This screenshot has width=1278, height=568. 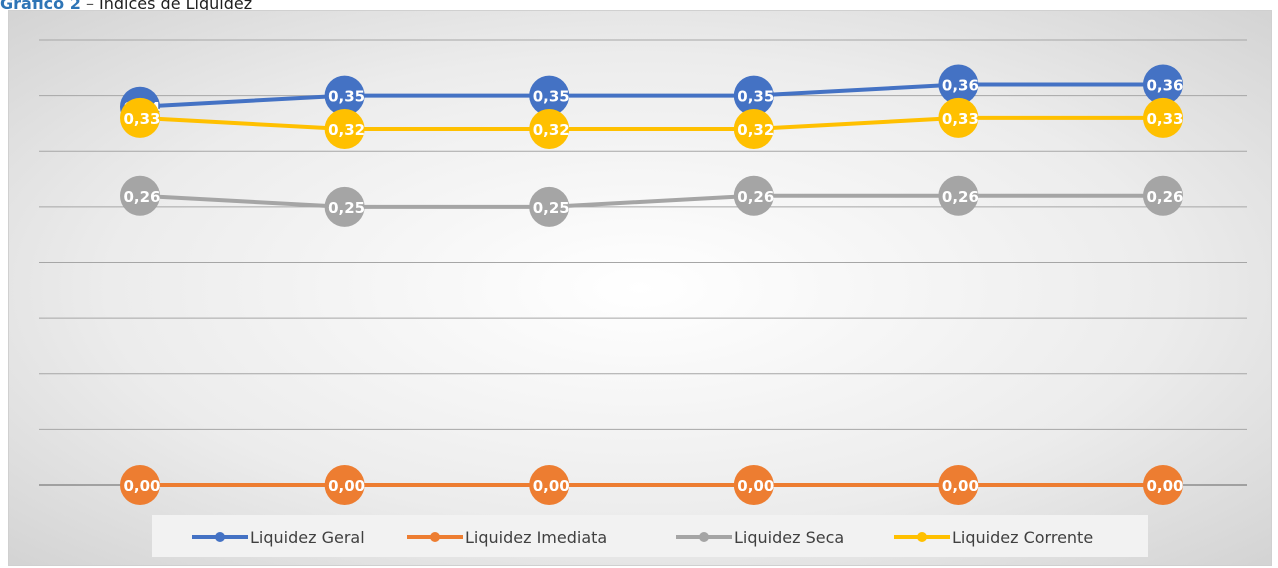 What do you see at coordinates (307, 537) in the screenshot?
I see `legend-label: Liquidez Geral` at bounding box center [307, 537].